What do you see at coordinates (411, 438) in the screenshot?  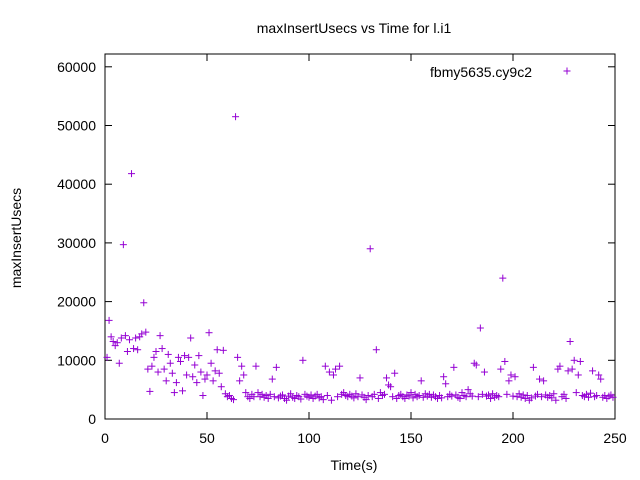 I see `x-tick-label: 150` at bounding box center [411, 438].